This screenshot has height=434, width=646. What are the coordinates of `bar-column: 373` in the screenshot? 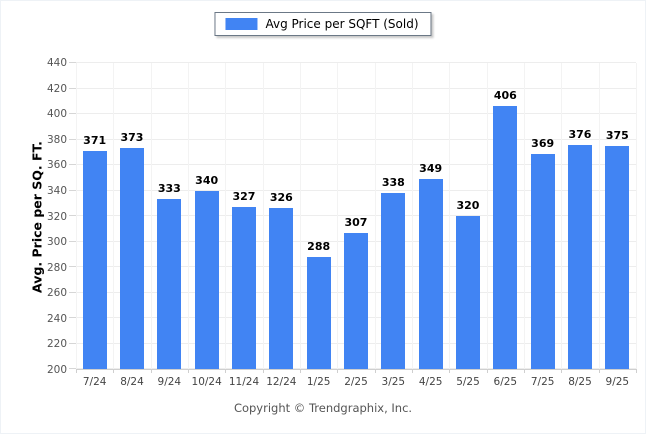 It's located at (131, 216).